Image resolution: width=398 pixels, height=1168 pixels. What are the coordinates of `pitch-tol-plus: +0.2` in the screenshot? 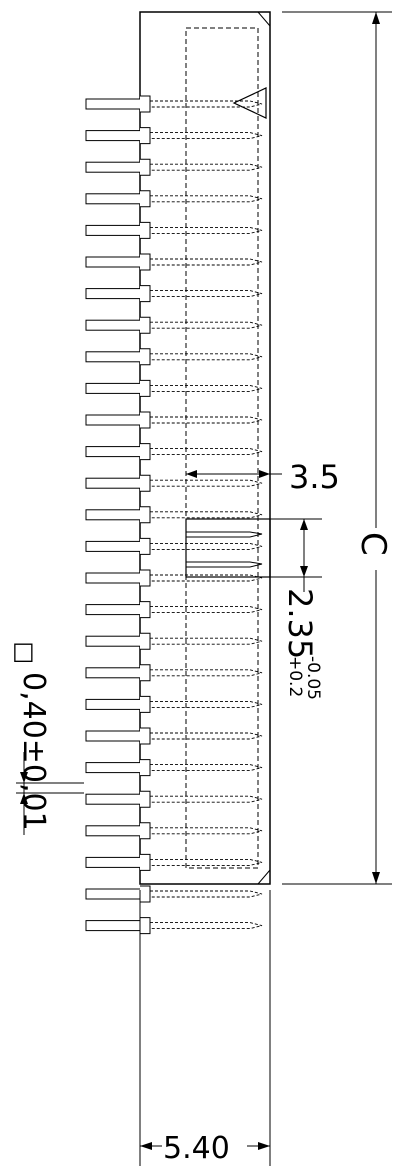 It's located at (295, 676).